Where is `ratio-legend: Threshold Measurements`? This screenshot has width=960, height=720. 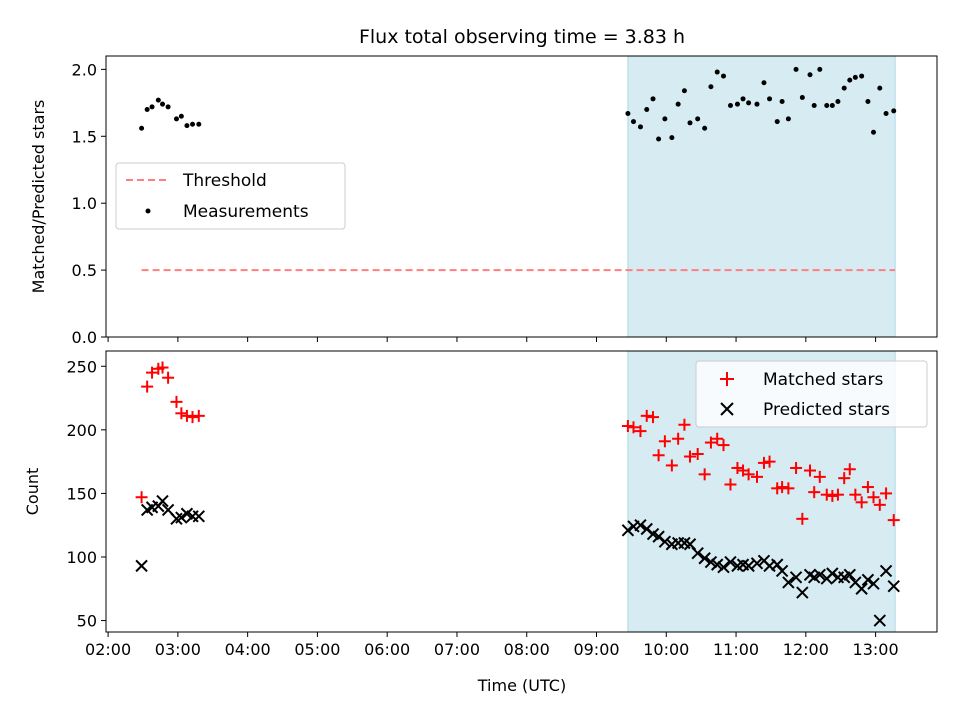
ratio-legend: Threshold Measurements is located at coordinates (230, 196).